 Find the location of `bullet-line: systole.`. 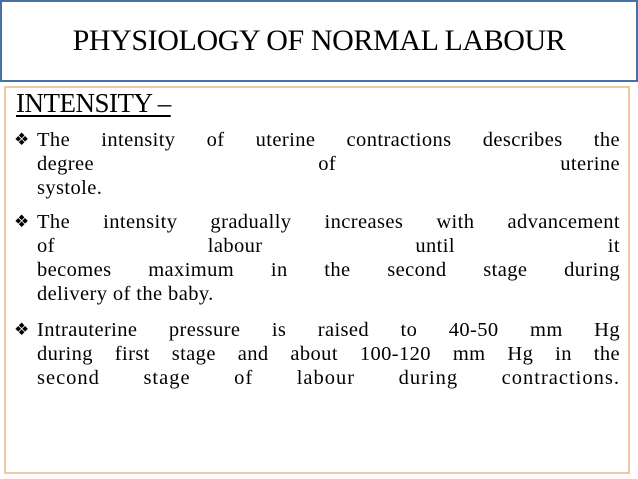

bullet-line: systole. is located at coordinates (70, 188).